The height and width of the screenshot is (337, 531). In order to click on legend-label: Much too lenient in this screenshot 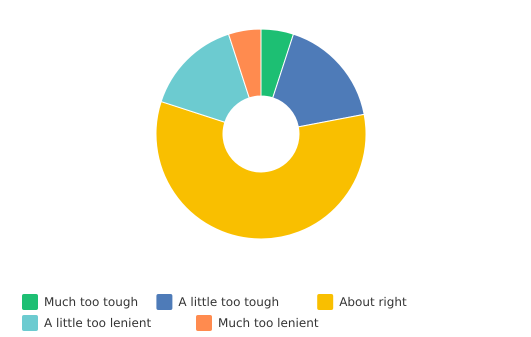, I will do `click(268, 323)`.